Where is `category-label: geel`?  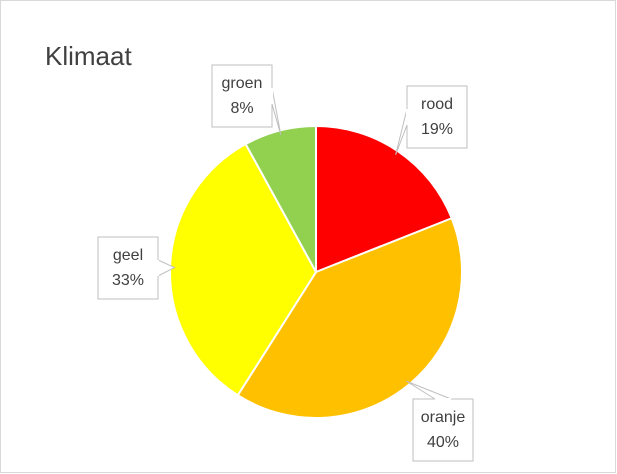 category-label: geel is located at coordinates (128, 255).